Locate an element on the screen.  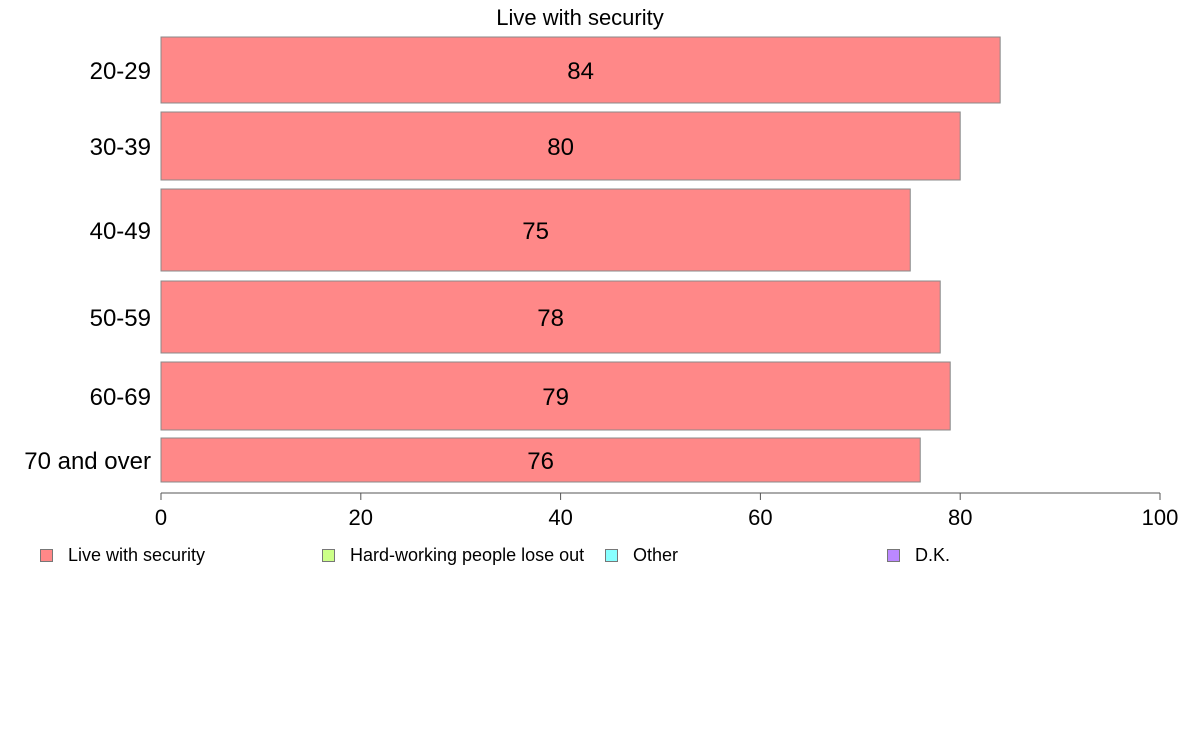
legend-item-dk: D.K. is located at coordinates (918, 555).